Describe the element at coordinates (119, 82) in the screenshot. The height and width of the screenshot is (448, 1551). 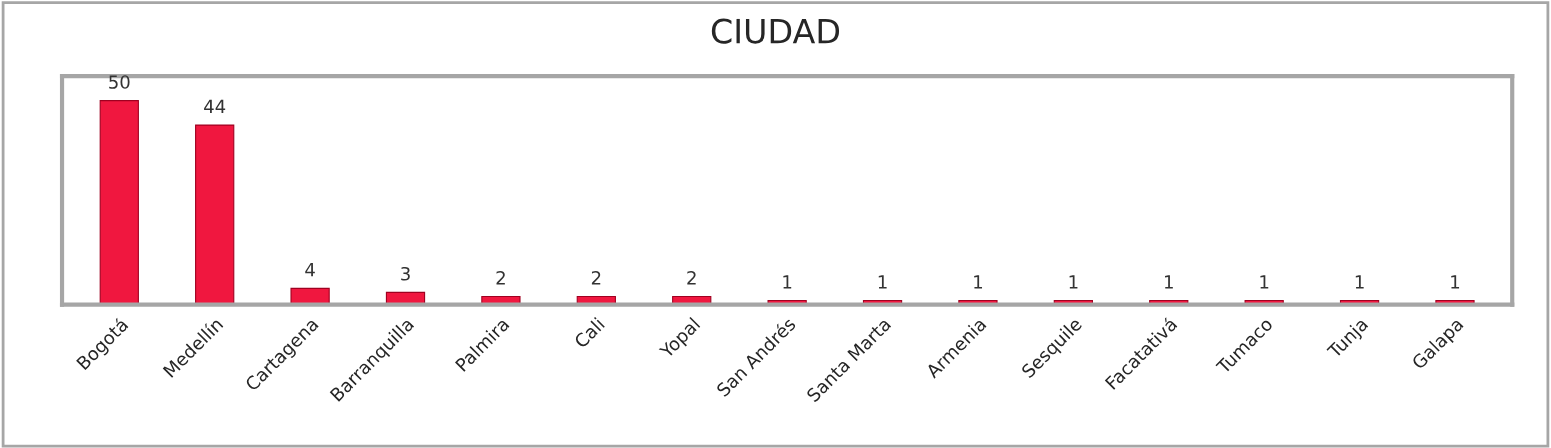
I see `data-label: 50` at that location.